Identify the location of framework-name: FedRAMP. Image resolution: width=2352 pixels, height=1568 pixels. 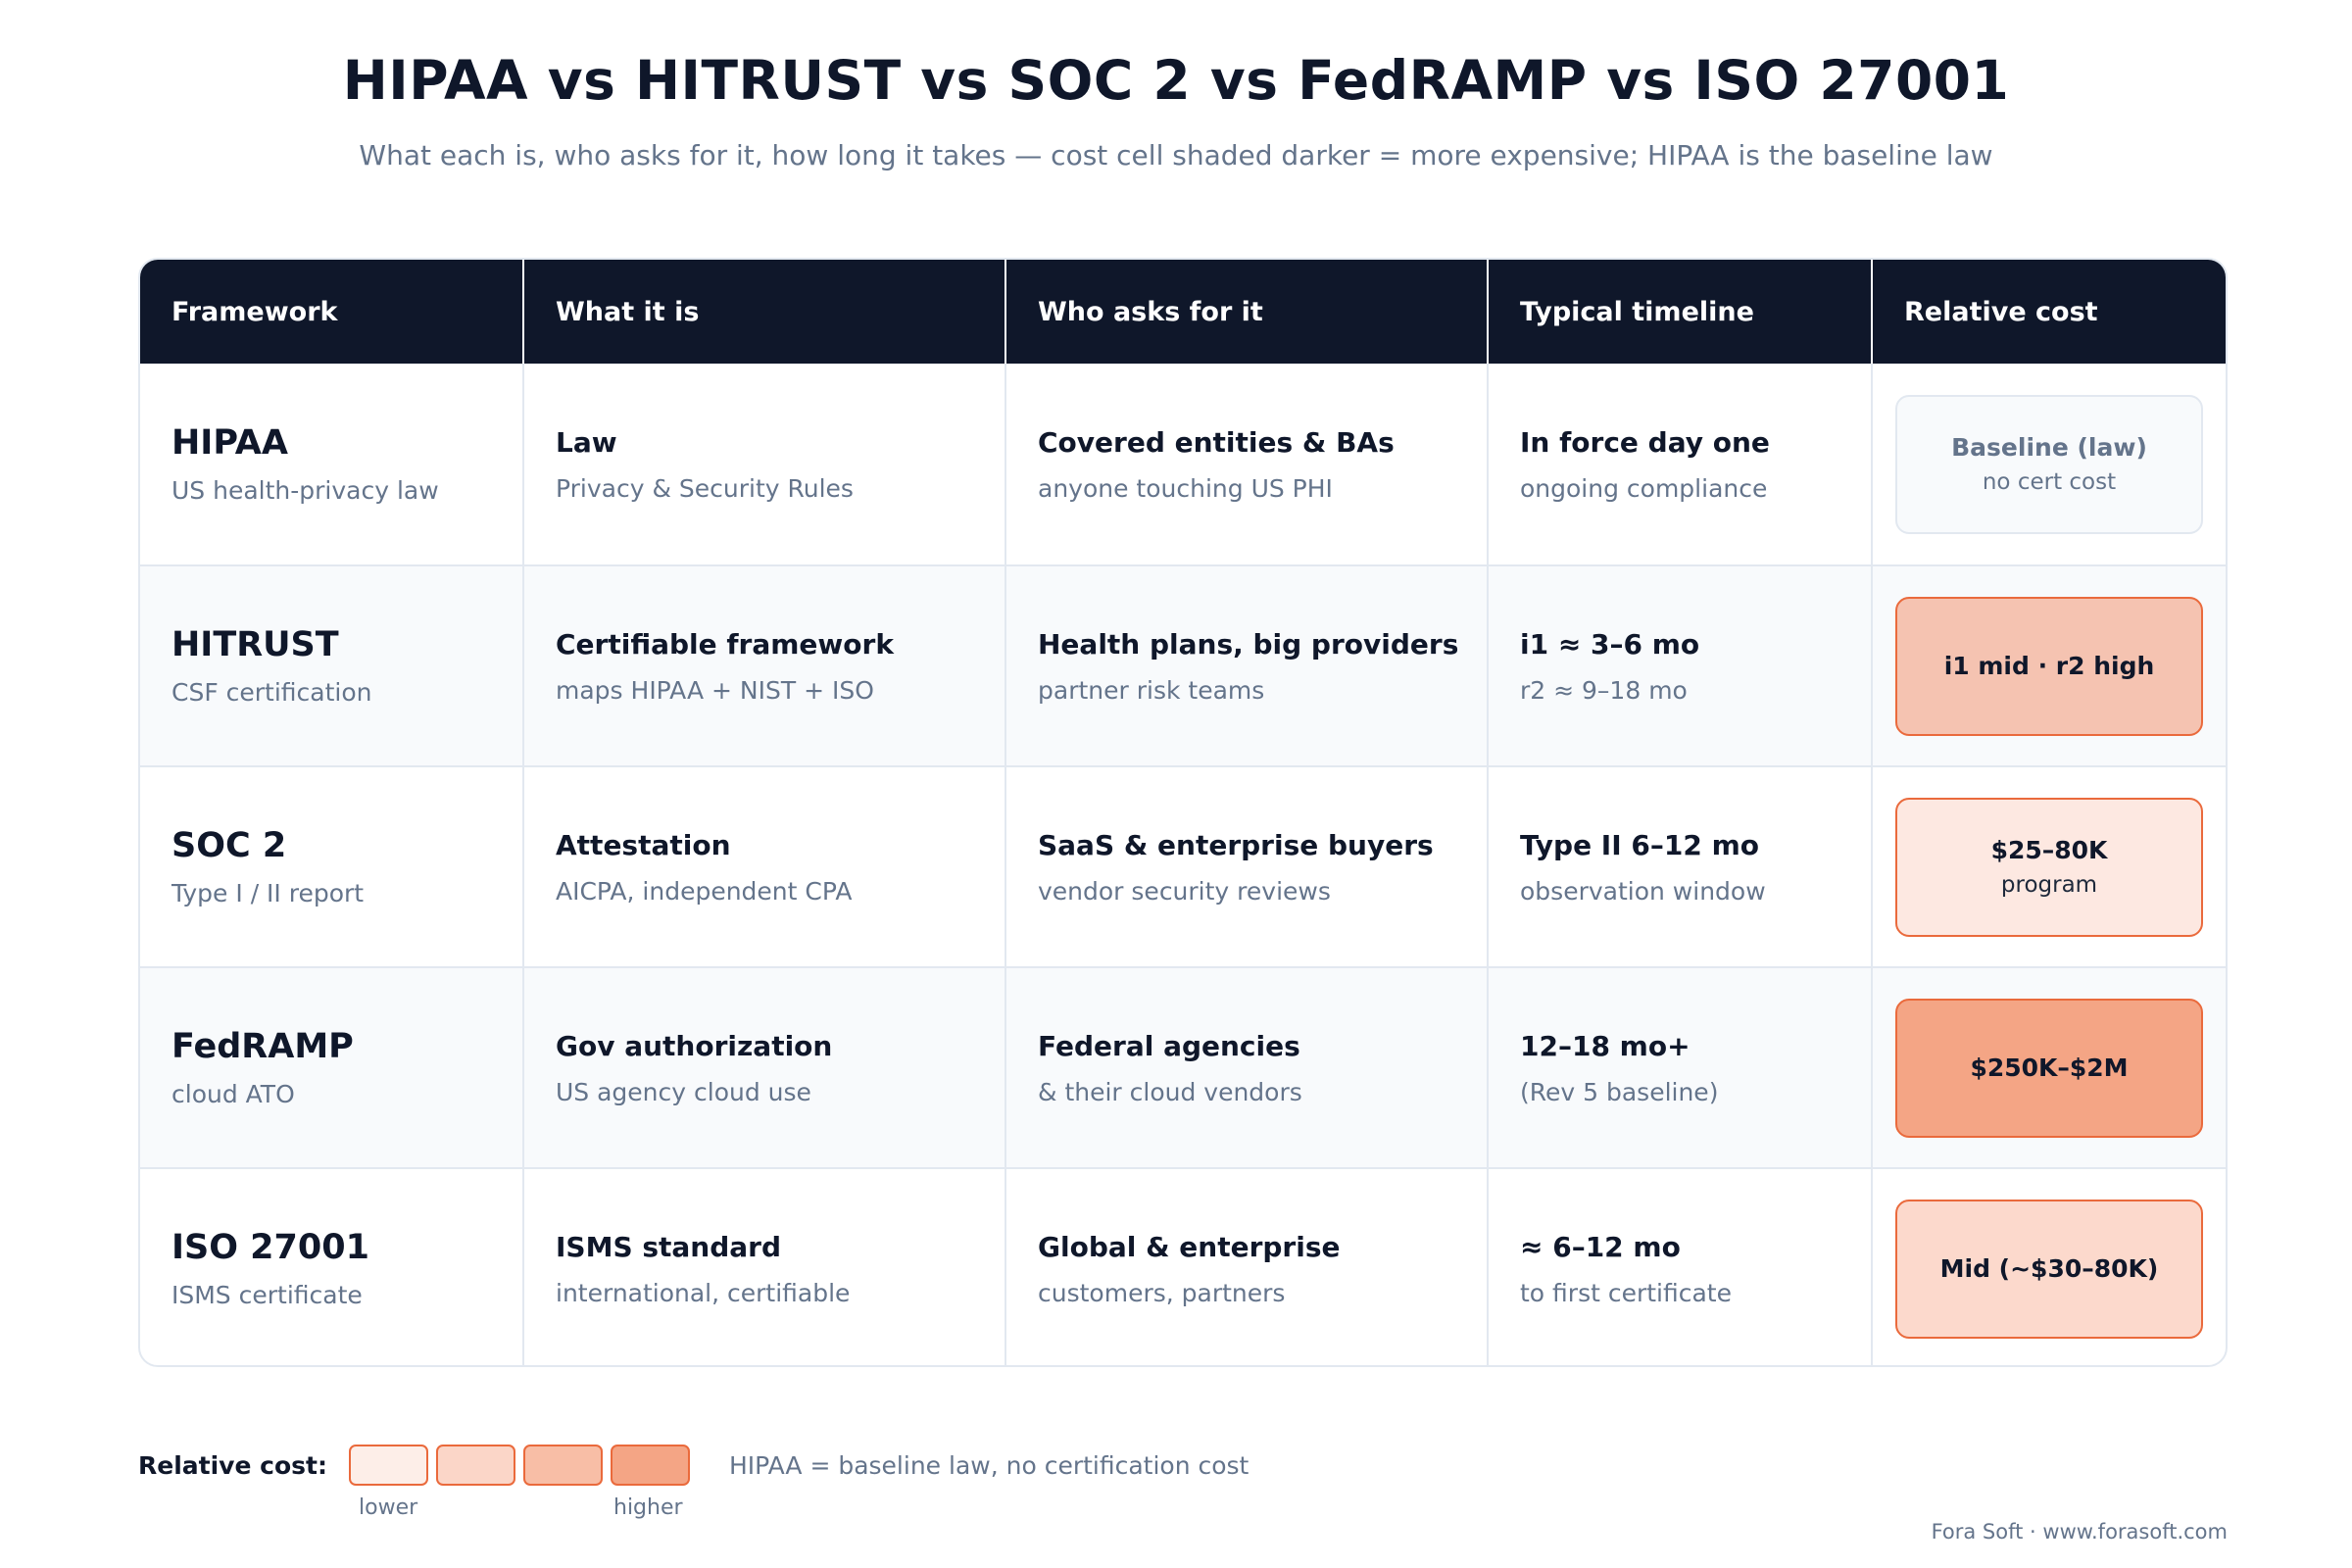
(263, 1046).